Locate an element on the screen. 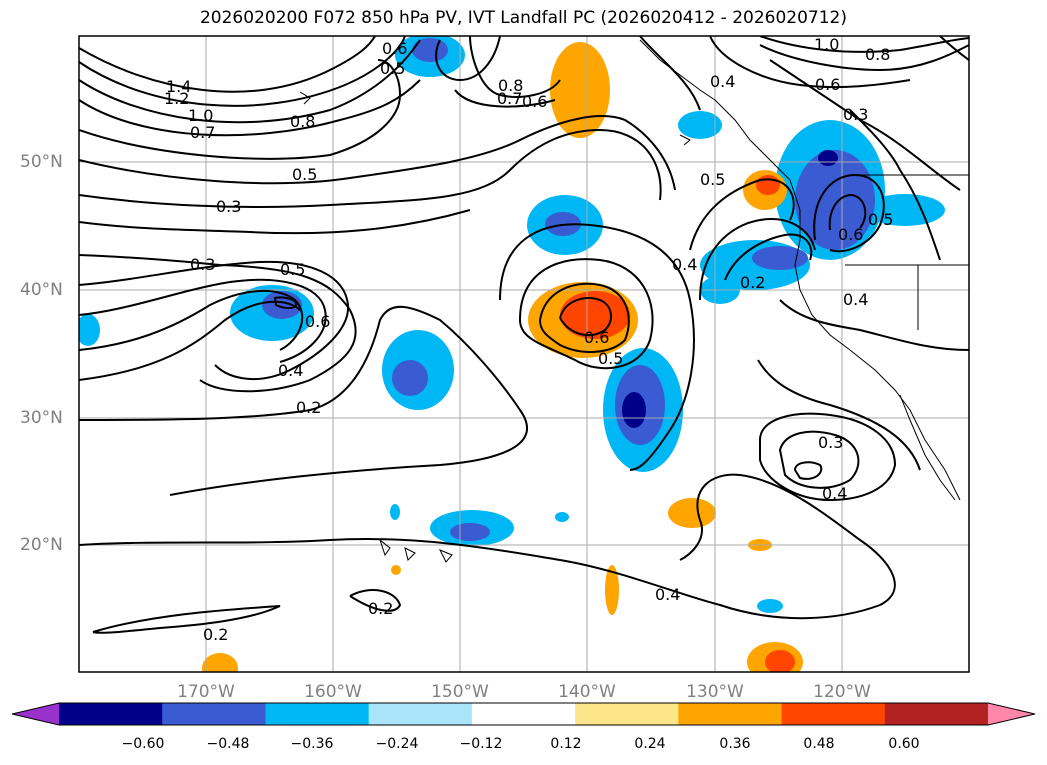  colorbar-tick-label: −0.24 is located at coordinates (397, 744).